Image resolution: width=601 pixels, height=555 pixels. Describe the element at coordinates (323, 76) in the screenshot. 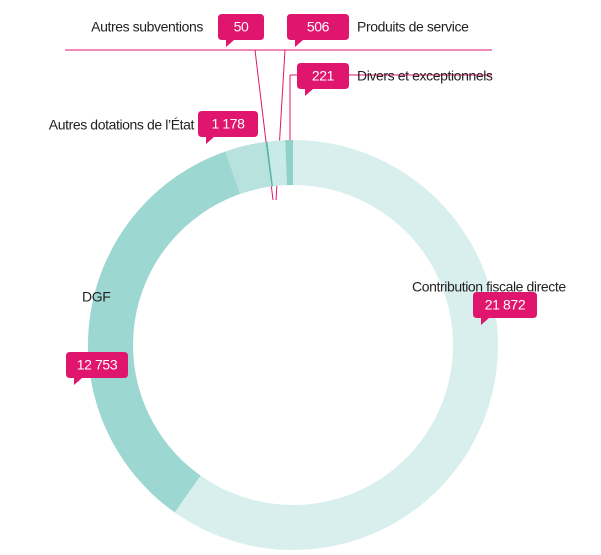

I see `value-label: 221` at that location.